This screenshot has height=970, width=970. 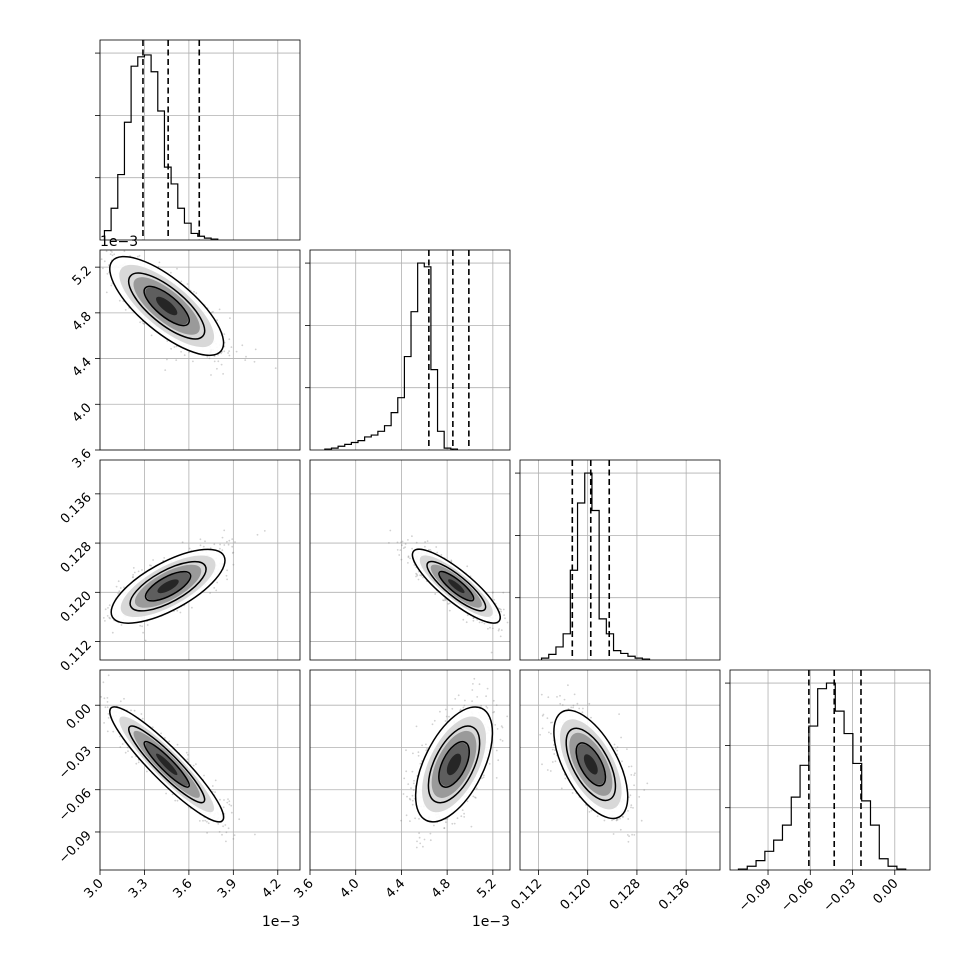 I want to click on panel-frame, so click(x=200, y=350).